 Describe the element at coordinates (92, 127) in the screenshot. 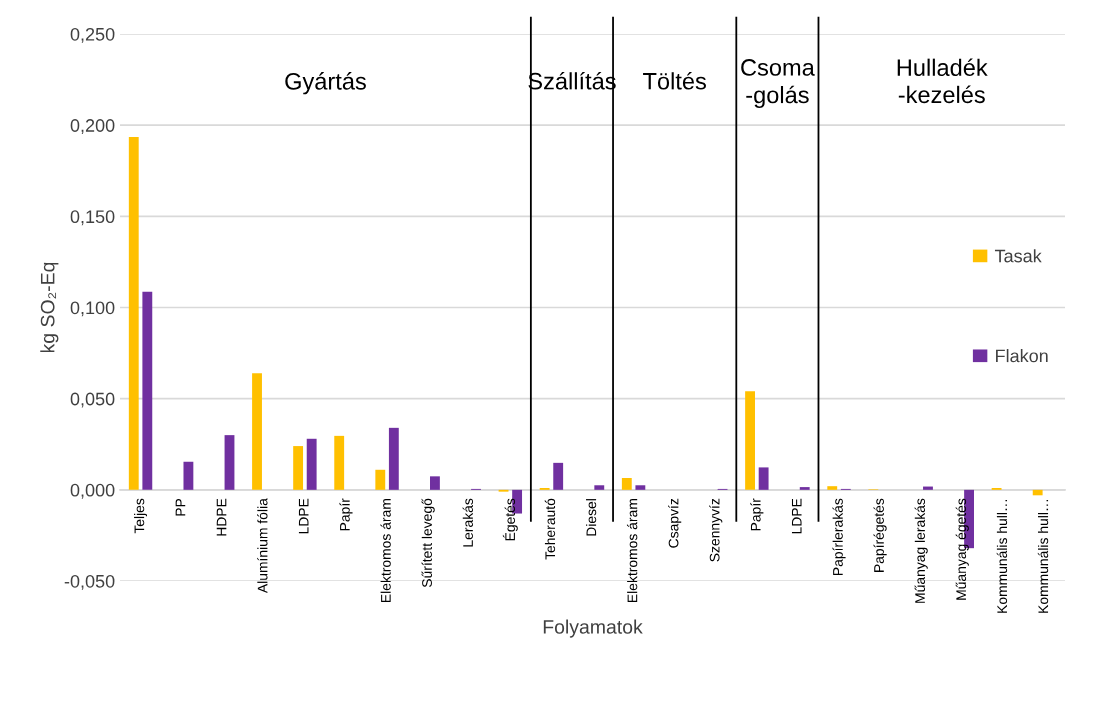

I see `y-tick-label: 0,200` at that location.